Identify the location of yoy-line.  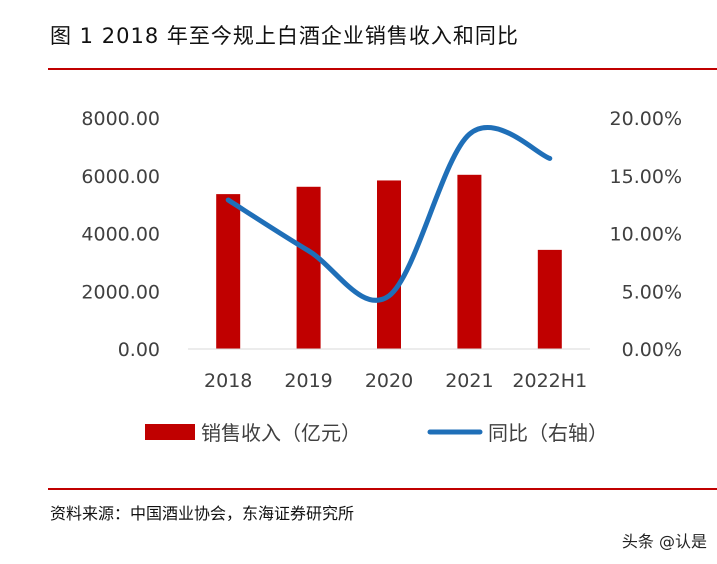
(389, 214).